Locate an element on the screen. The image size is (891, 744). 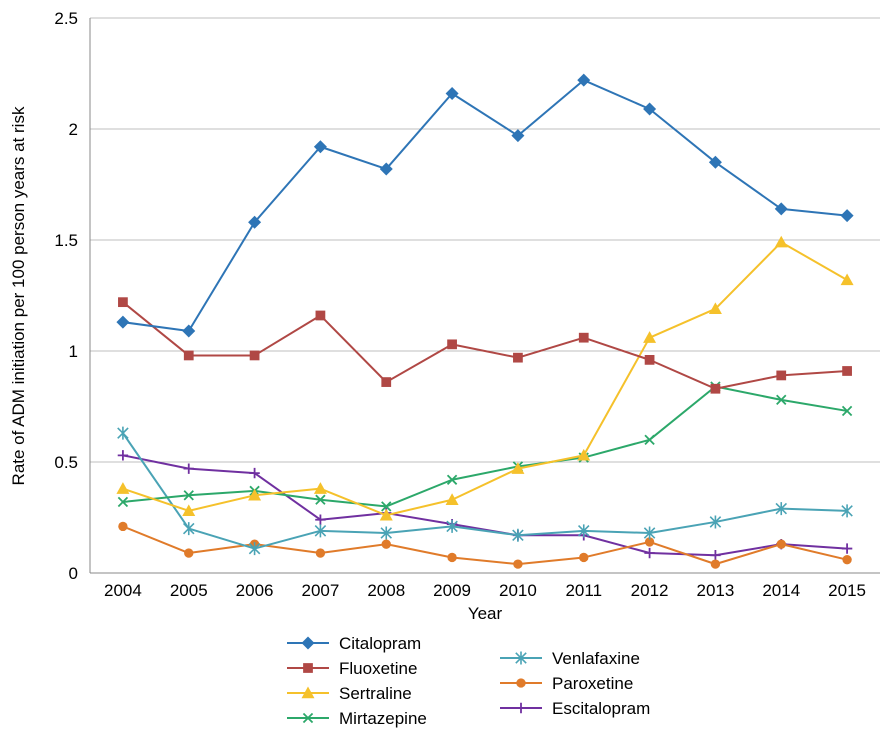
series-line-venlafaxine is located at coordinates (485, 491).